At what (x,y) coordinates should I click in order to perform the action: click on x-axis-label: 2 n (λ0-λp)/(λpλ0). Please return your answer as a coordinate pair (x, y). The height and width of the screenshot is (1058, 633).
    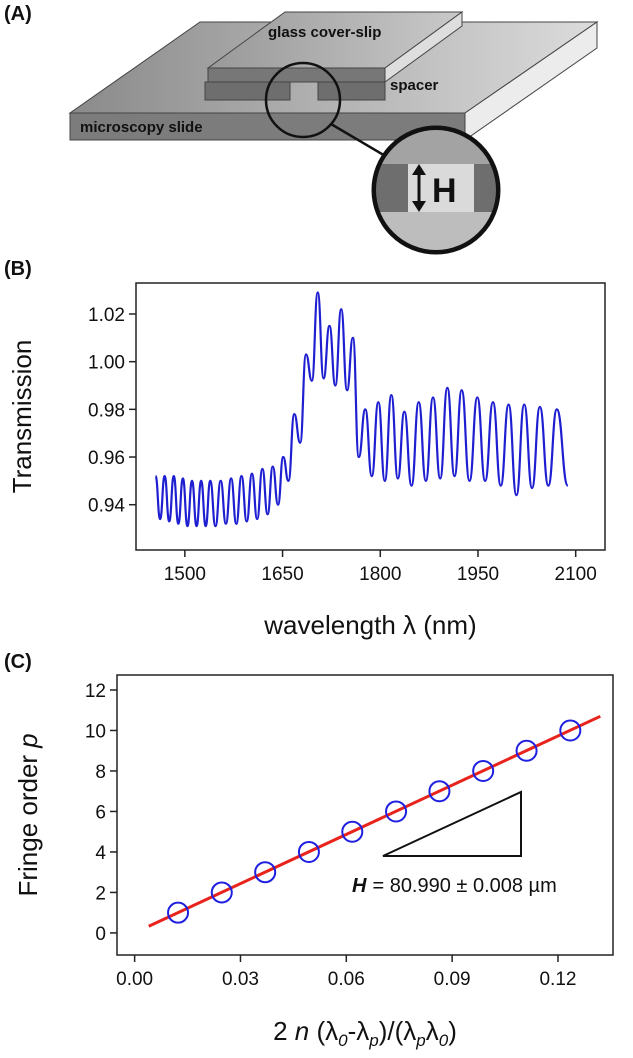
    Looking at the image, I should click on (365, 1033).